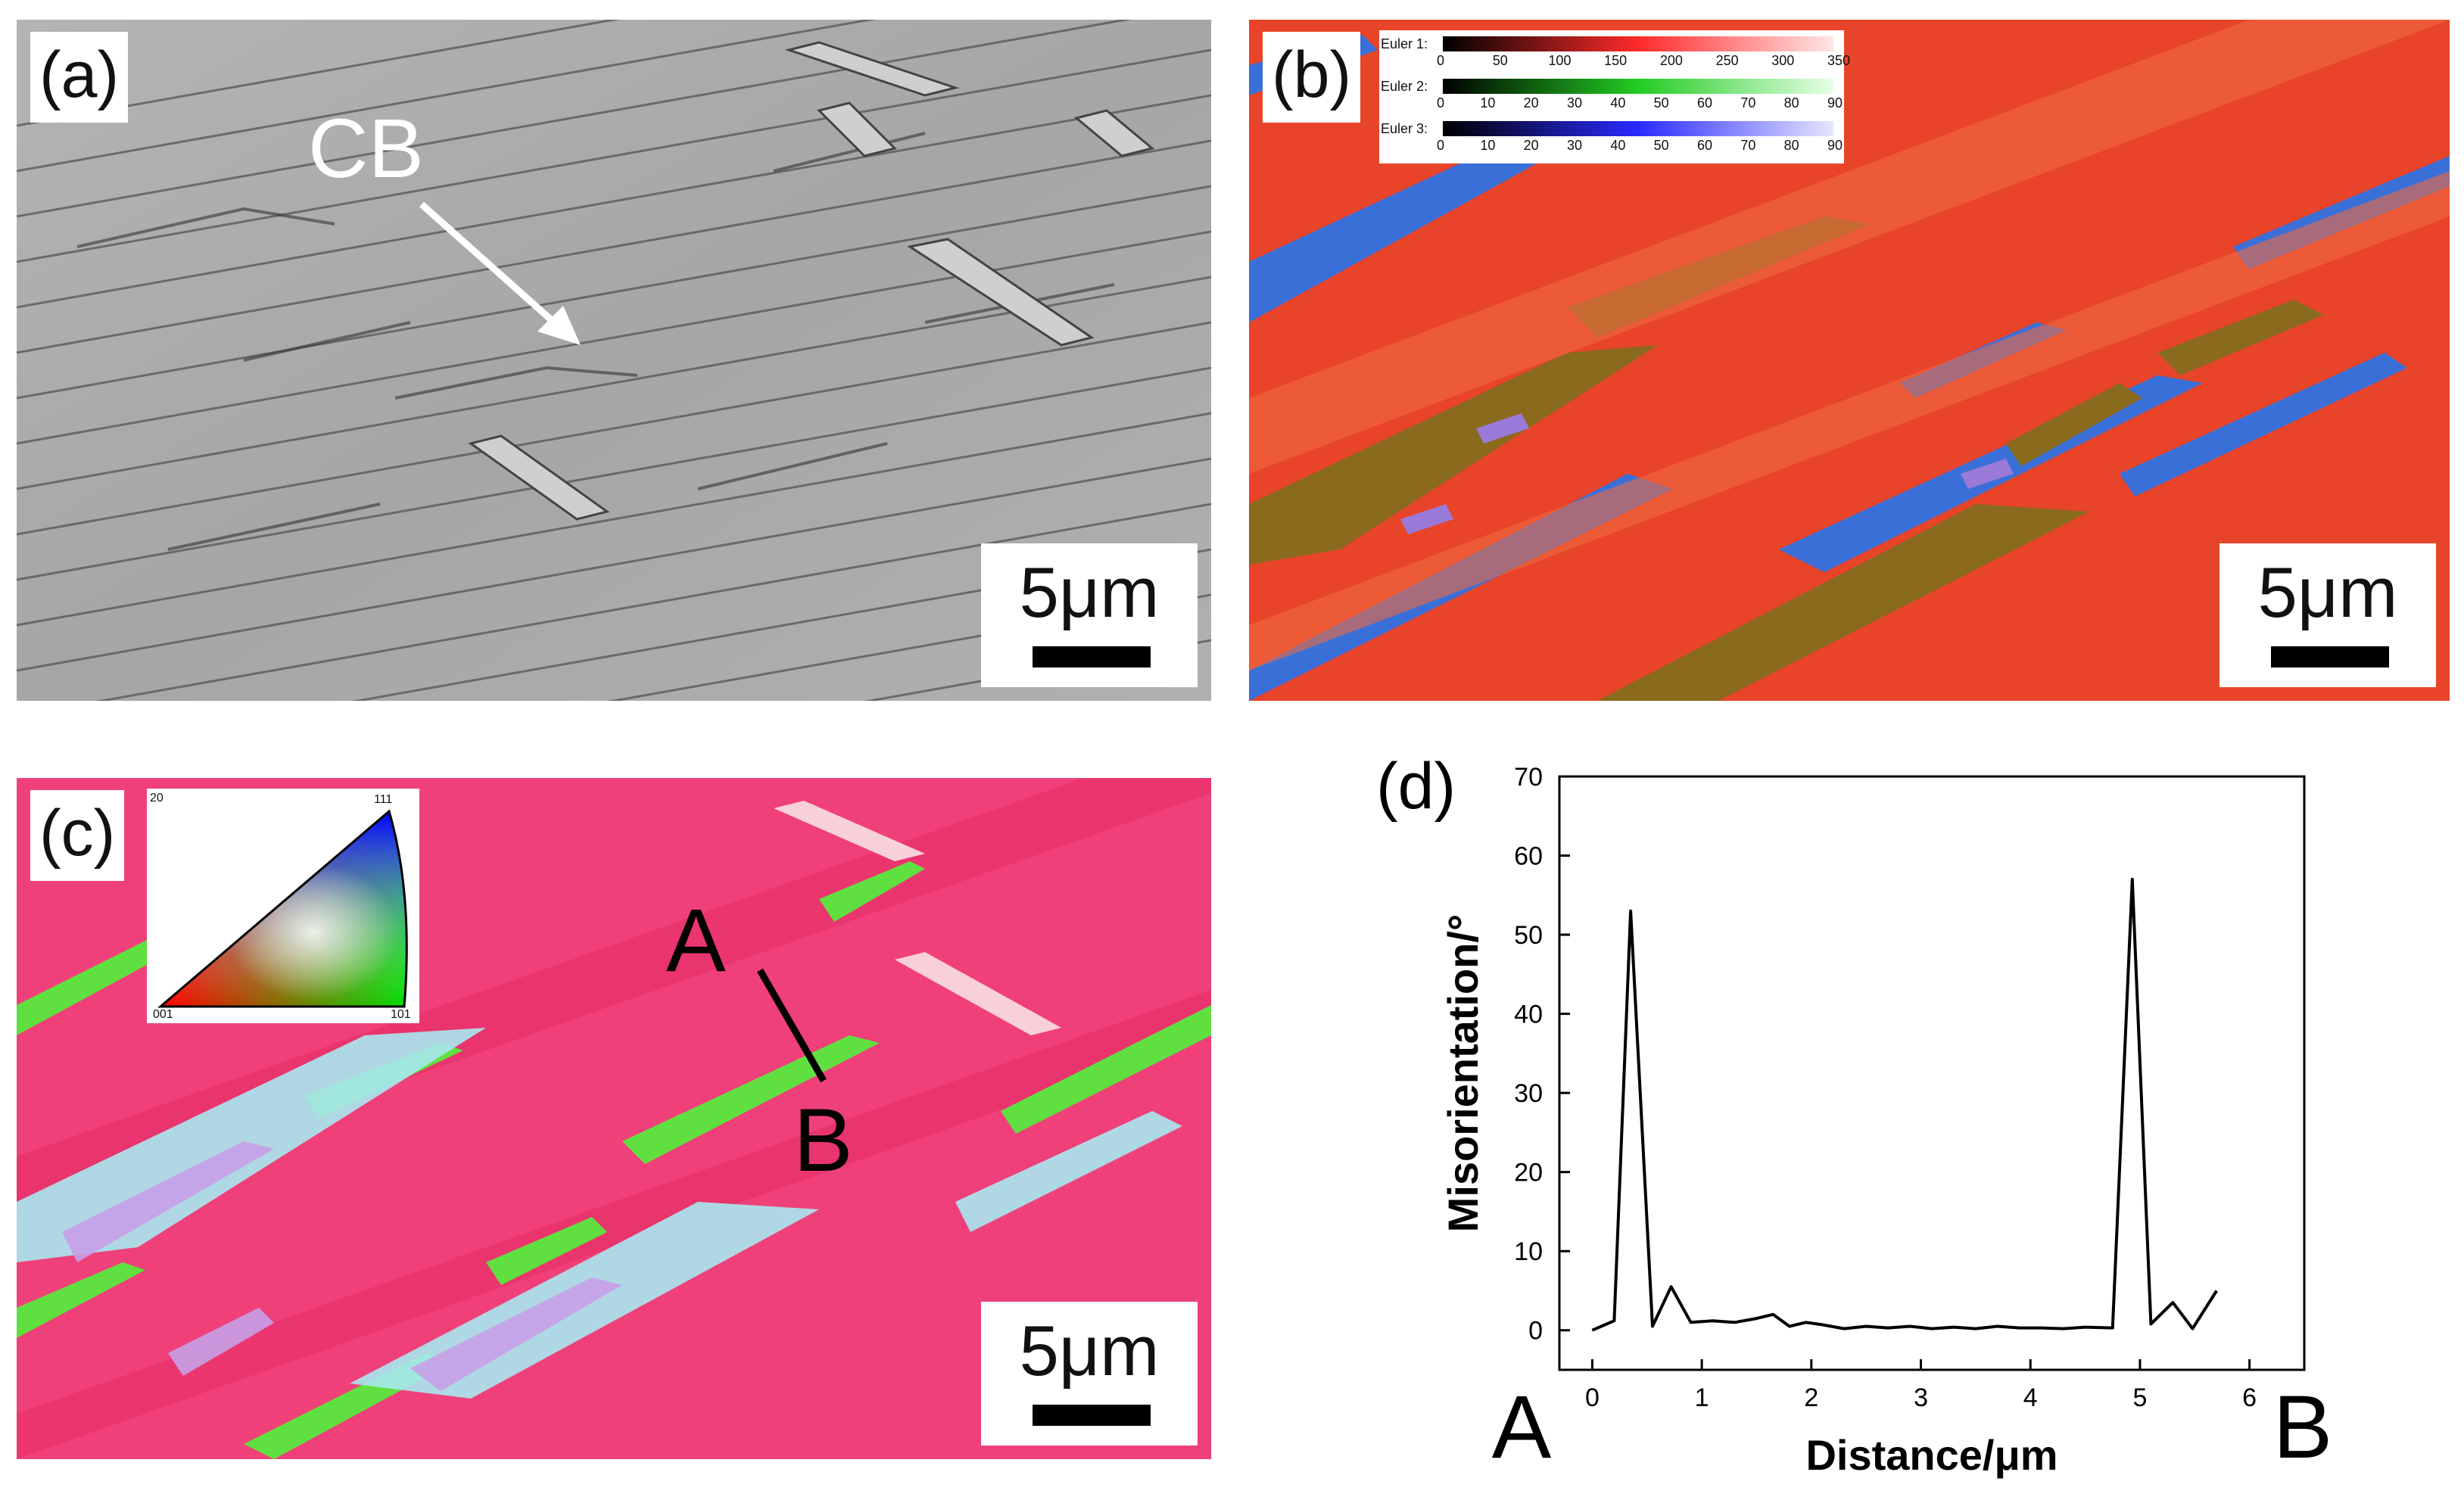 This screenshot has height=1500, width=2464. Describe the element at coordinates (1441, 60) in the screenshot. I see `euler1-tick-label: 0` at that location.